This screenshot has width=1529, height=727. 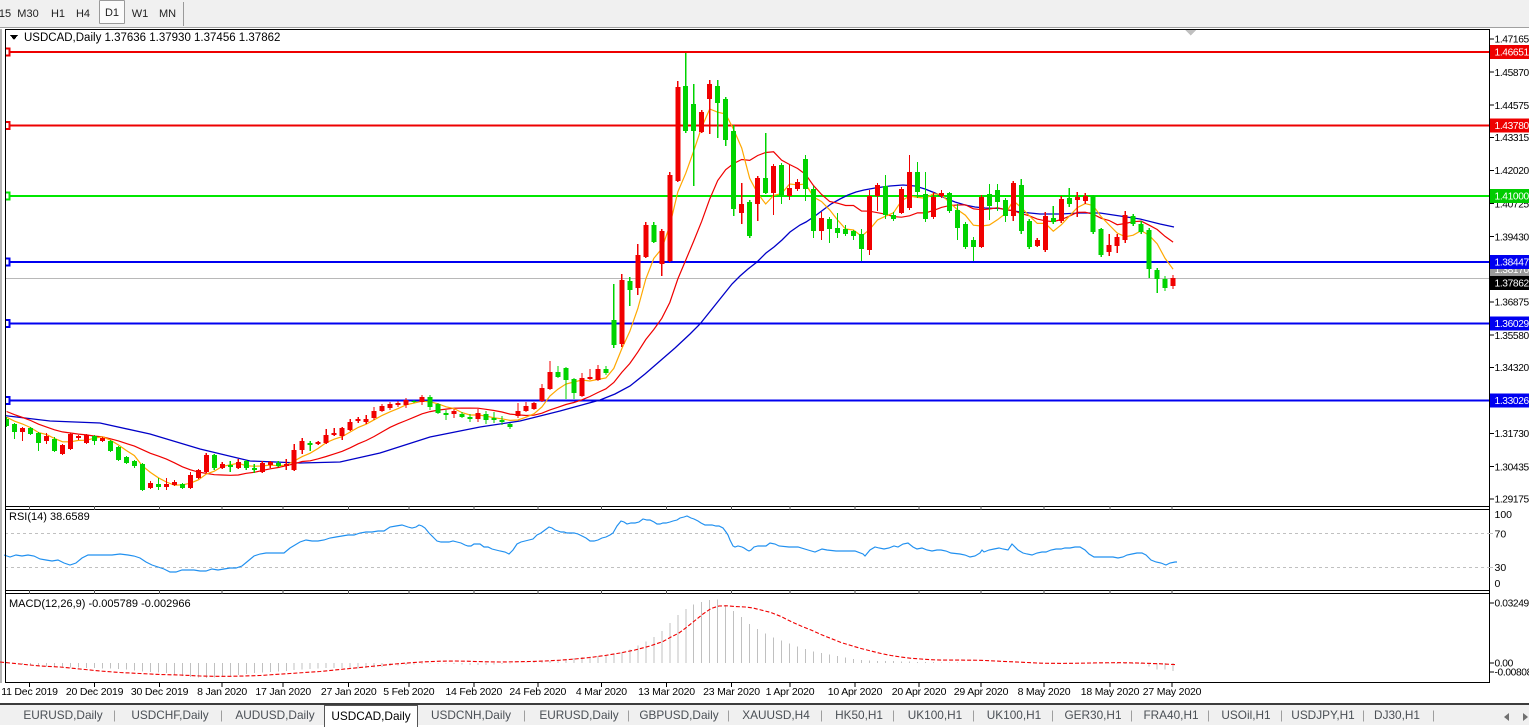 What do you see at coordinates (601, 692) in the screenshot?
I see `svg-text: 4 Mar 2020` at bounding box center [601, 692].